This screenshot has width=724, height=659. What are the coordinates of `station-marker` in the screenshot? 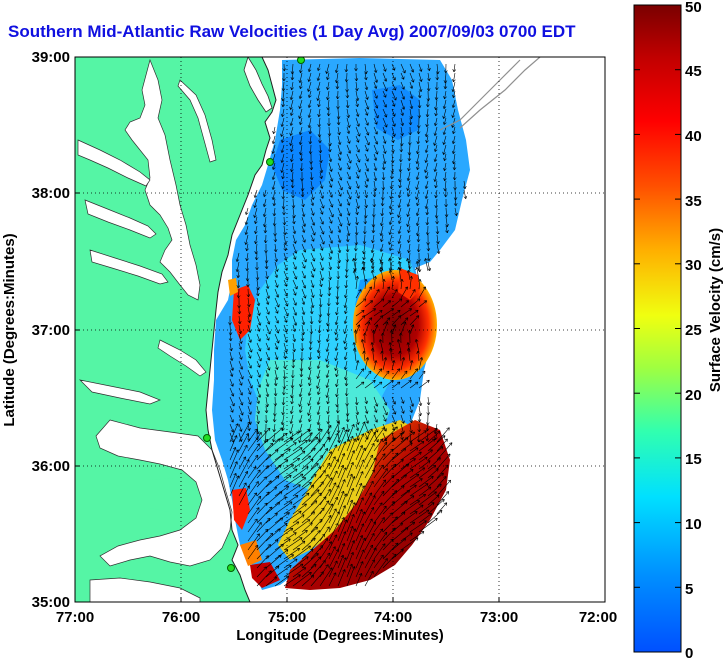 It's located at (301, 60).